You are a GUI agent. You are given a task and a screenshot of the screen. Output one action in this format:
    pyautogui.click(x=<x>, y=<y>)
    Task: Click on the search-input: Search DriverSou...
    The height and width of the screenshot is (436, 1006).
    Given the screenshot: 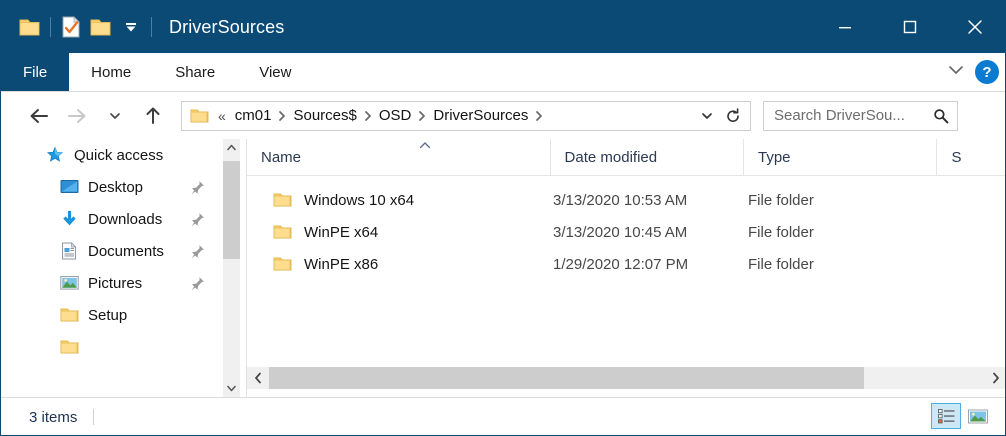 What is the action you would take?
    pyautogui.click(x=860, y=115)
    